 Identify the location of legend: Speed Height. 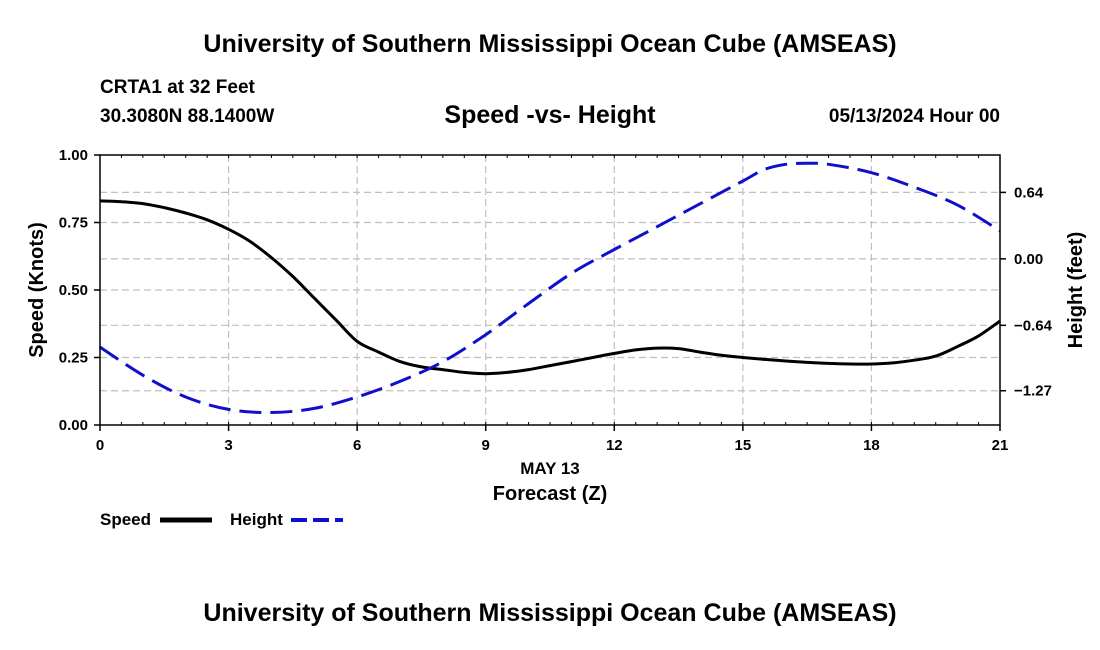
(221, 519).